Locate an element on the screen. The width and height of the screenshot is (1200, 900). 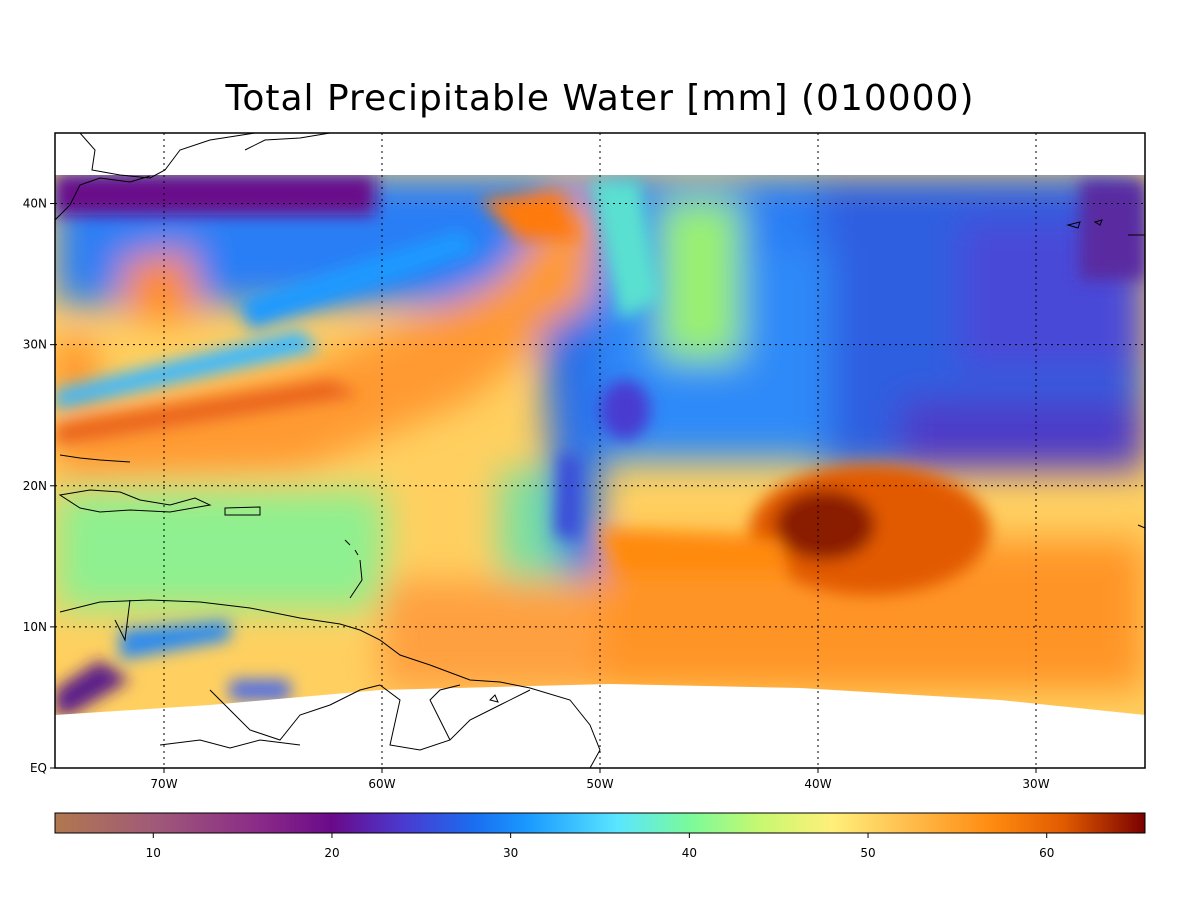
lon-tick-label: 50W is located at coordinates (599, 784).